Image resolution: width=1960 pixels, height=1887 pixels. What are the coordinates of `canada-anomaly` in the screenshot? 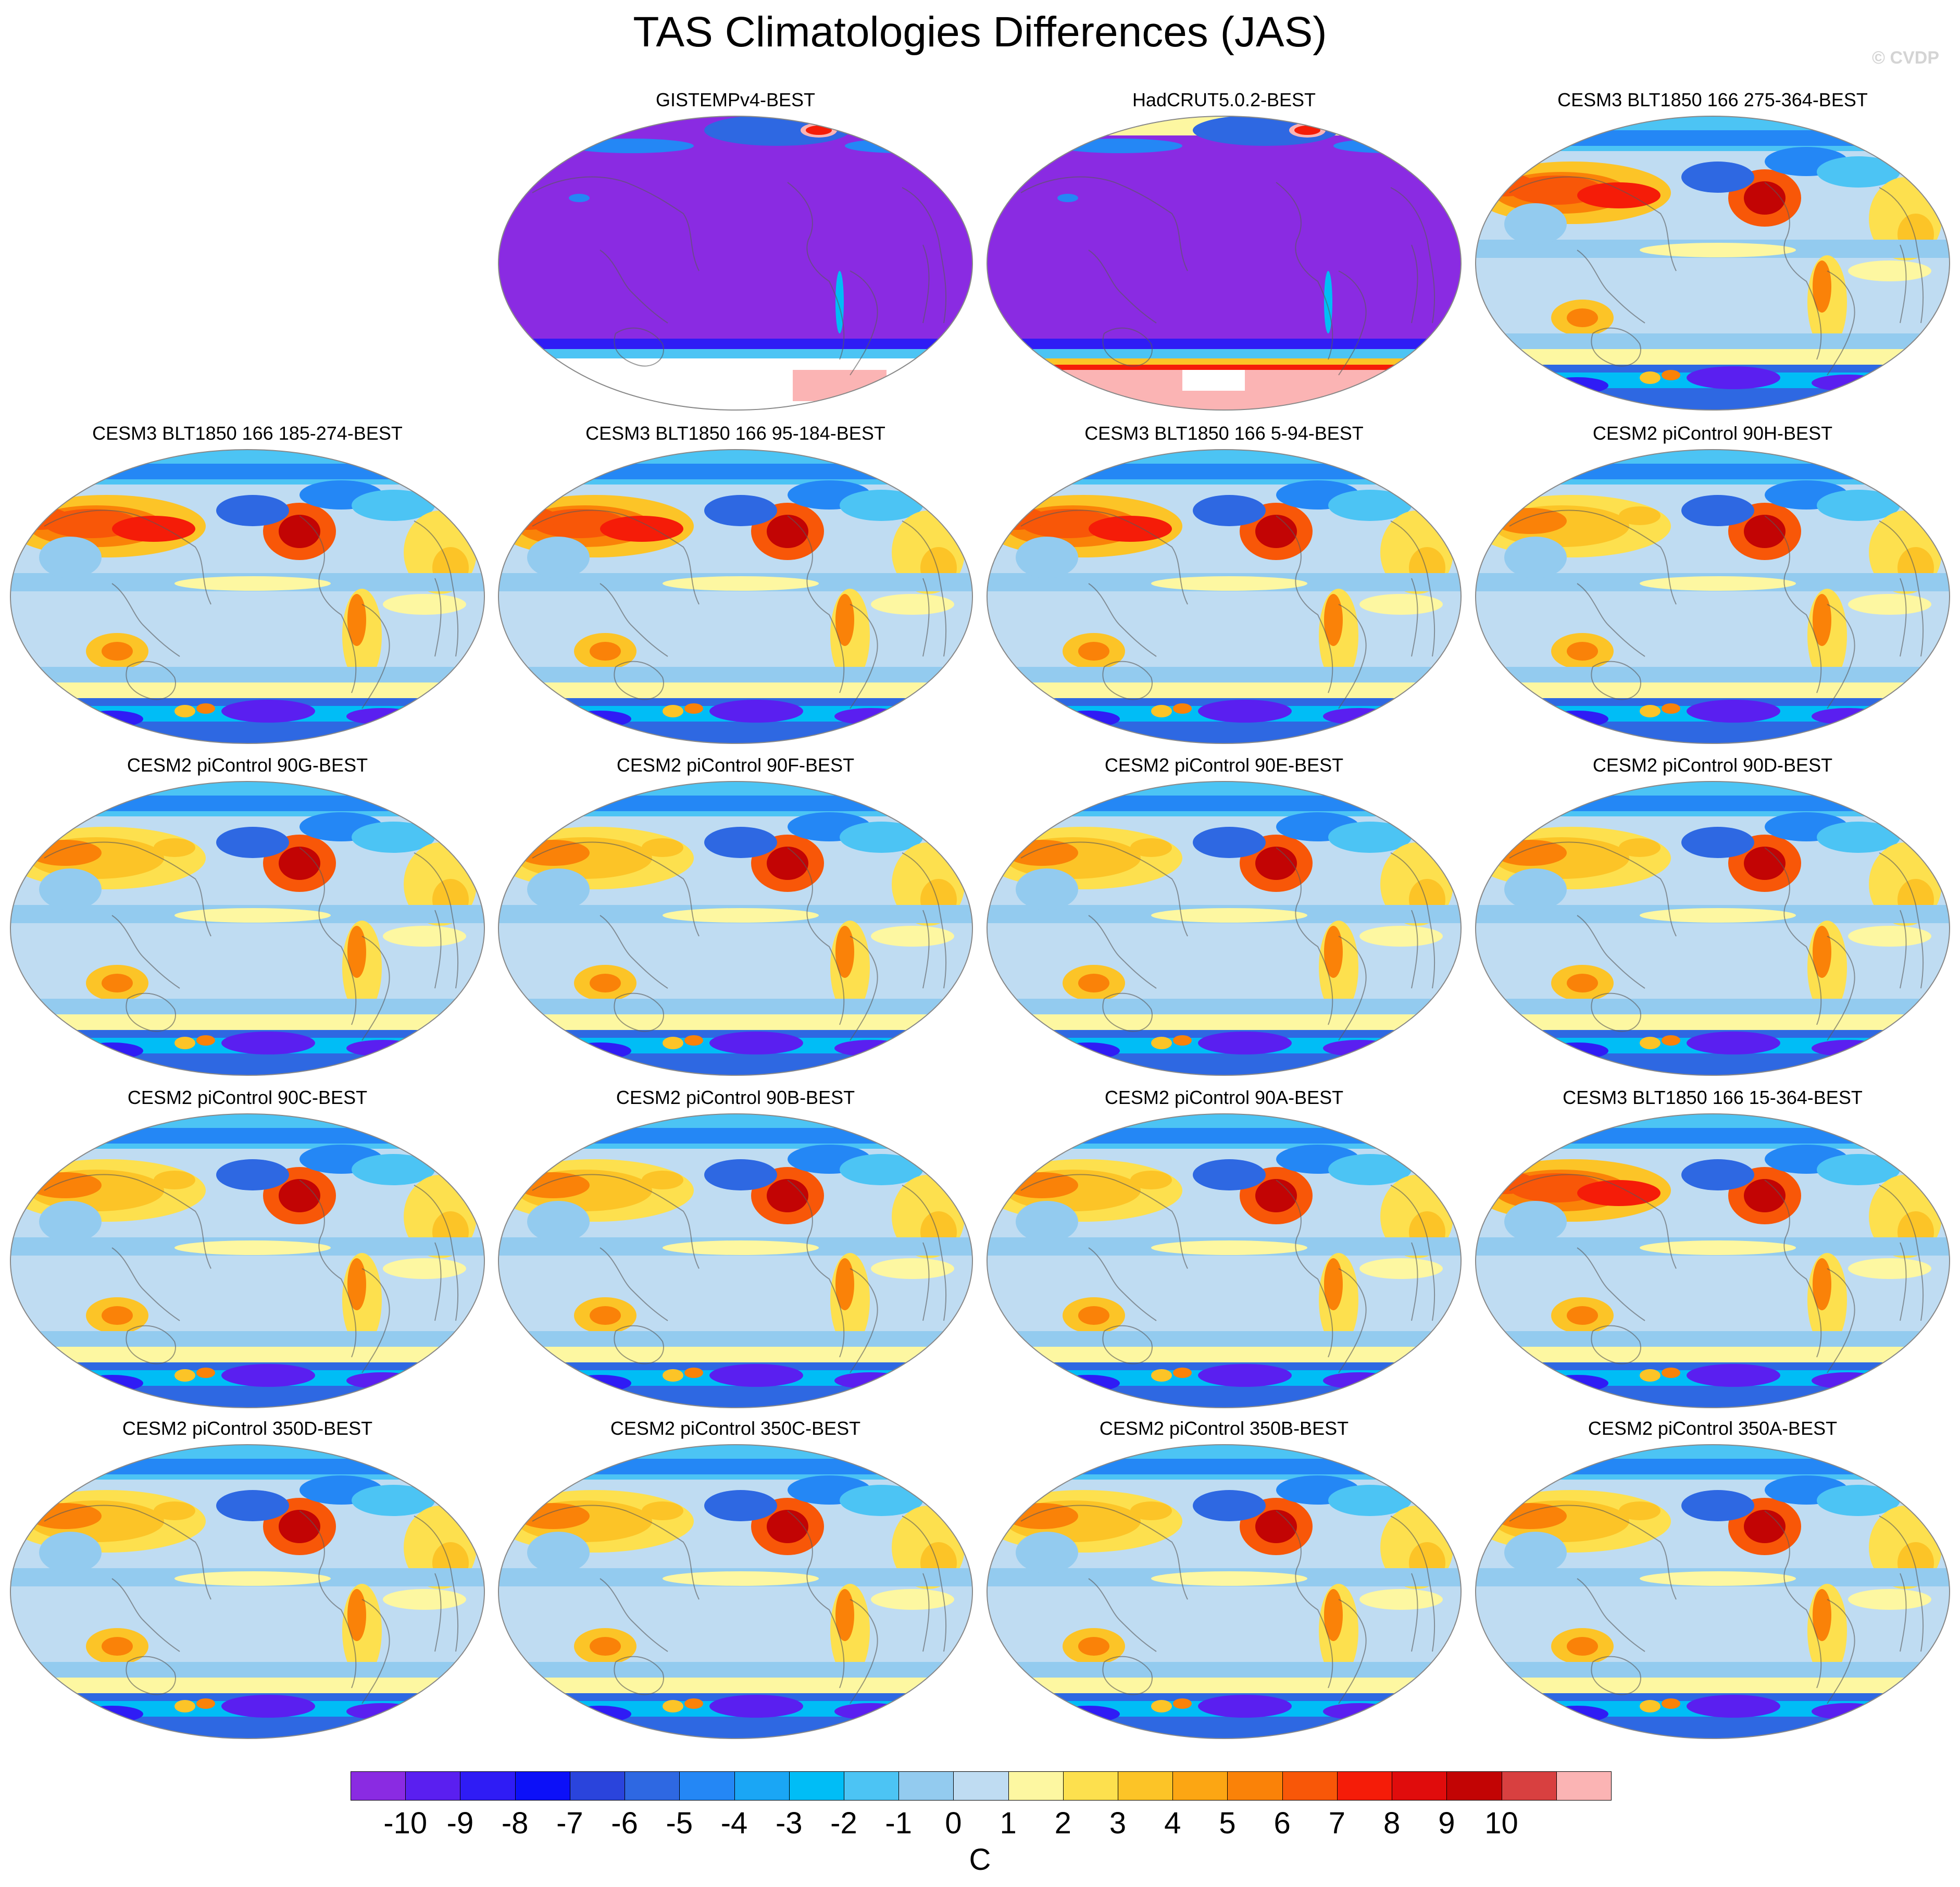 It's located at (1718, 1506).